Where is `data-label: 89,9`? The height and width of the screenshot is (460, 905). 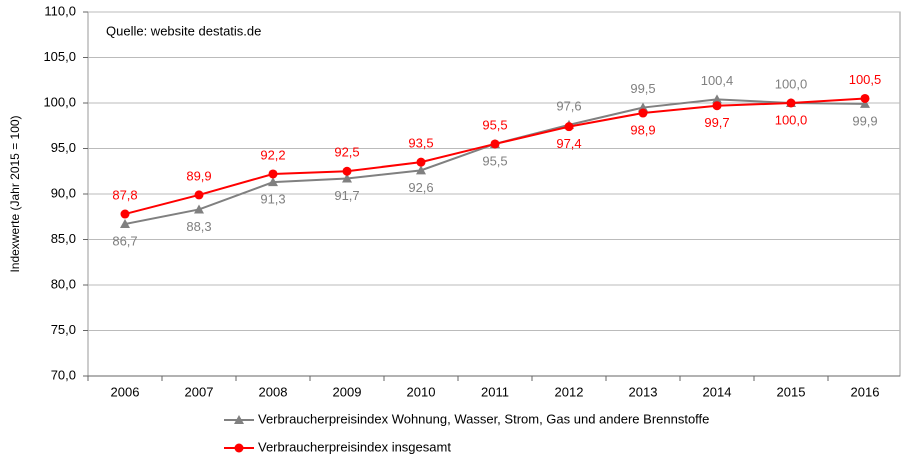 data-label: 89,9 is located at coordinates (198, 175).